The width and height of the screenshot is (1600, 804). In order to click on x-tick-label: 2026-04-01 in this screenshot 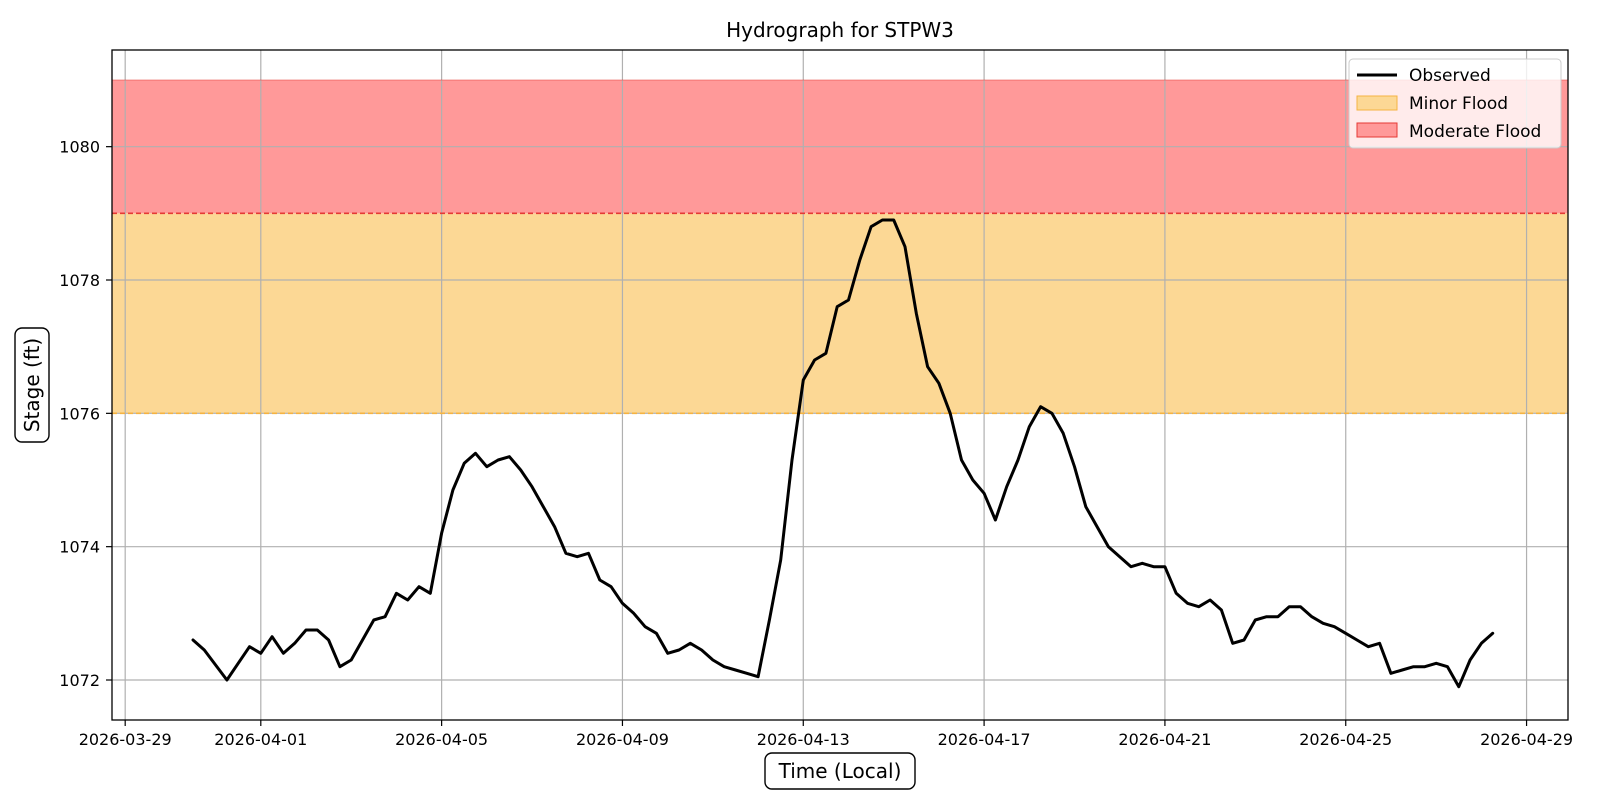, I will do `click(260, 739)`.